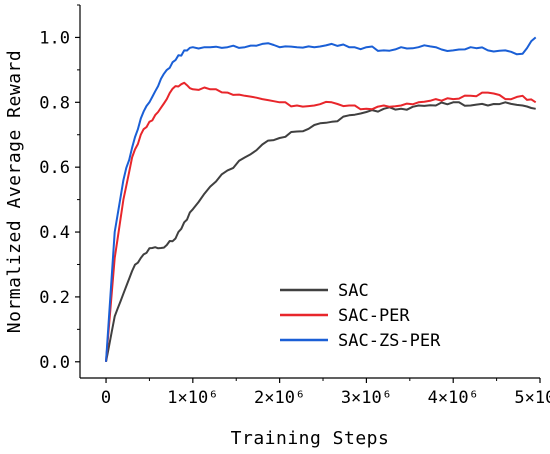 The width and height of the screenshot is (550, 454). Describe the element at coordinates (374, 316) in the screenshot. I see `legend-label: SAC-PER` at that location.